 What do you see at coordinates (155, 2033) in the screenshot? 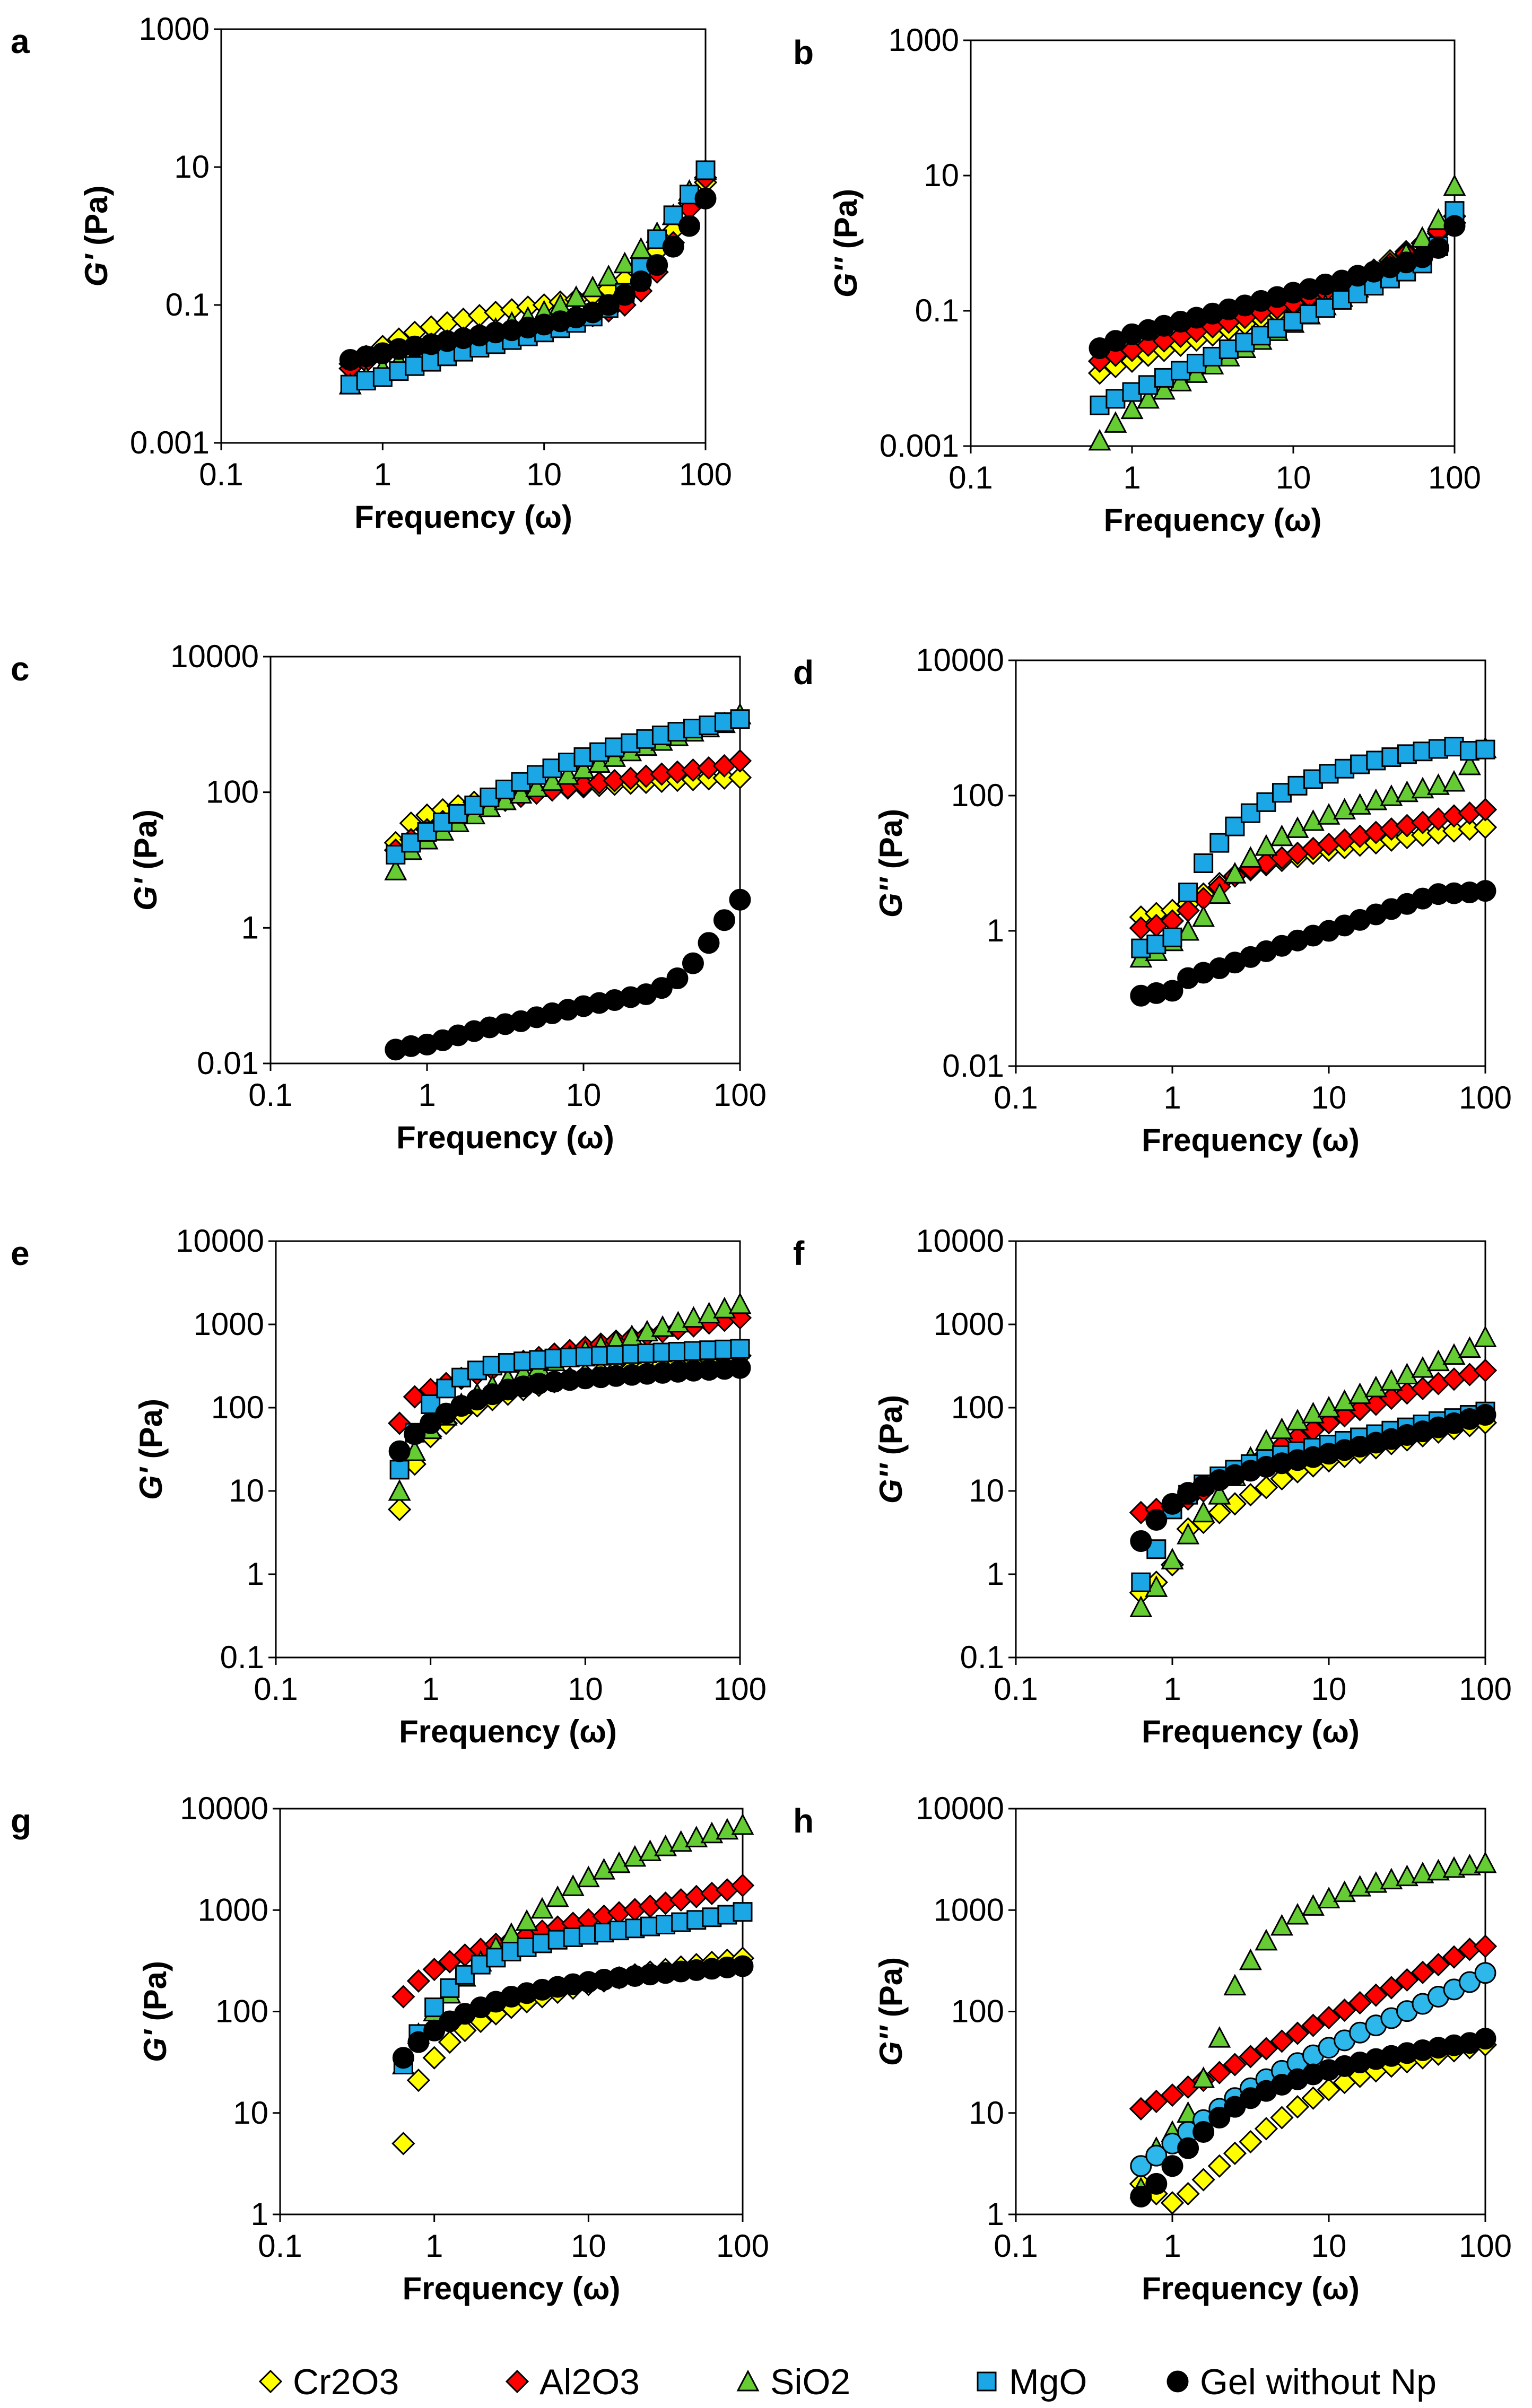
I see `y-axis-label-prime: '` at bounding box center [155, 2033].